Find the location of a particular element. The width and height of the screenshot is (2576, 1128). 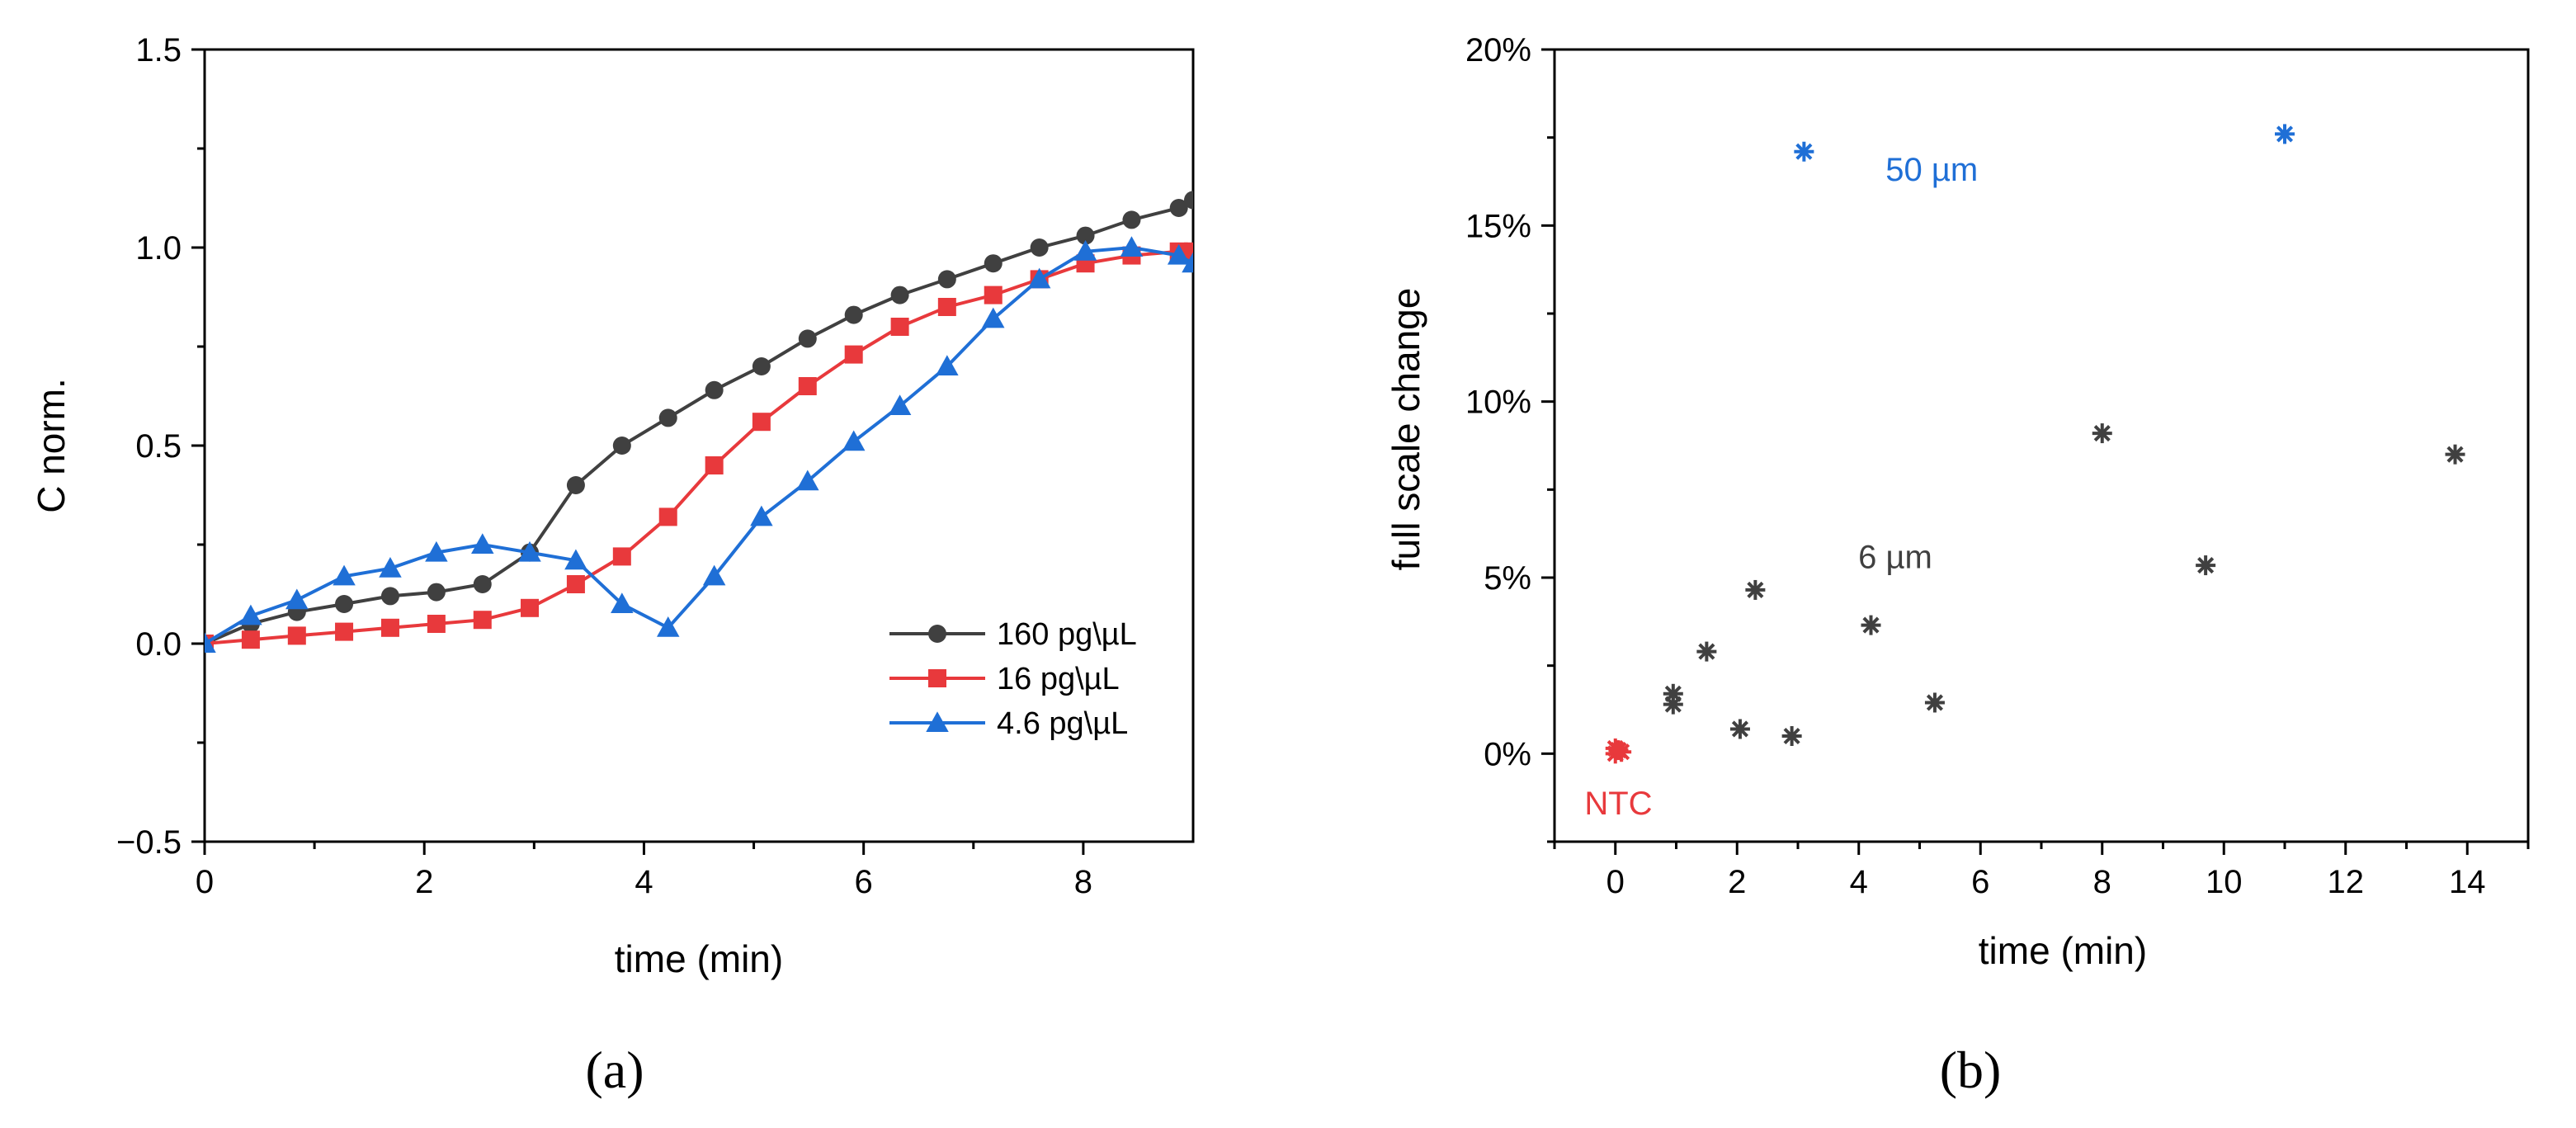

chart-a-legend-item: 4.6 pg\µL is located at coordinates (1008, 723).